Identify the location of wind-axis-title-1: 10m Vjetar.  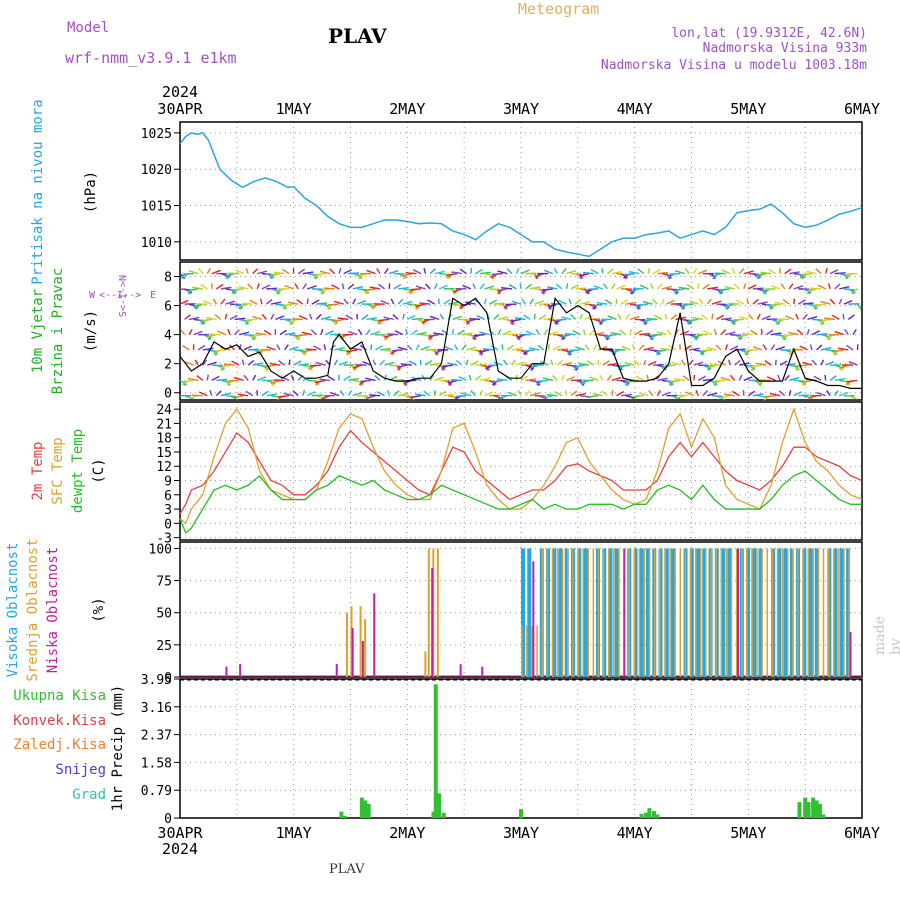
(38, 331).